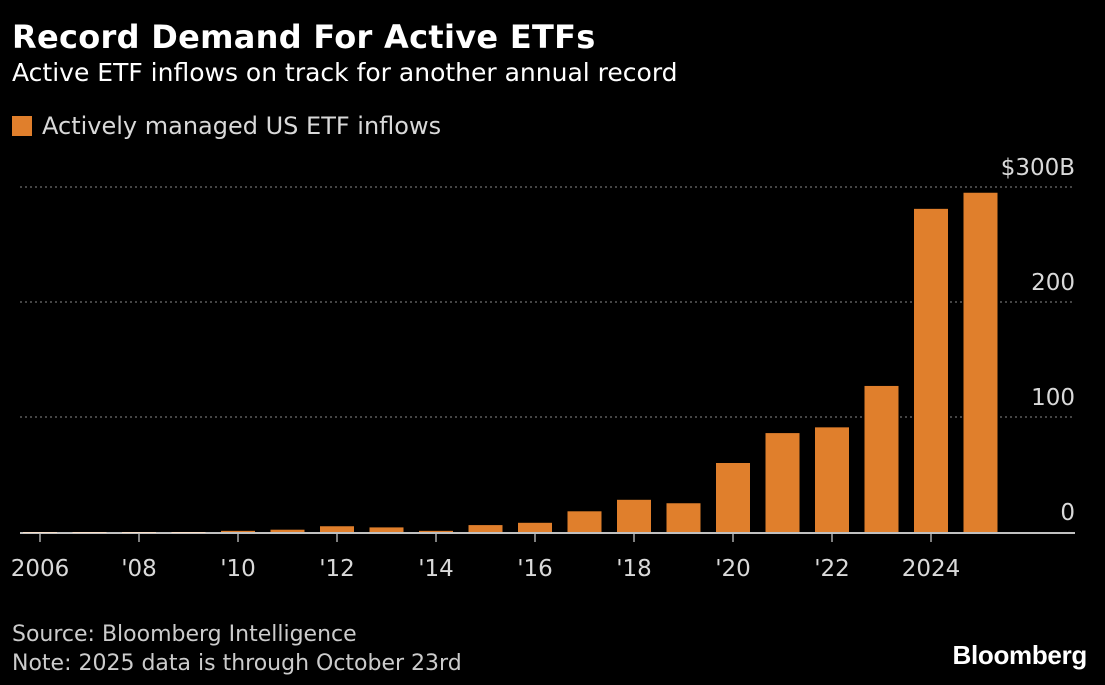 The width and height of the screenshot is (1105, 685). I want to click on x-tick-label: '12, so click(337, 569).